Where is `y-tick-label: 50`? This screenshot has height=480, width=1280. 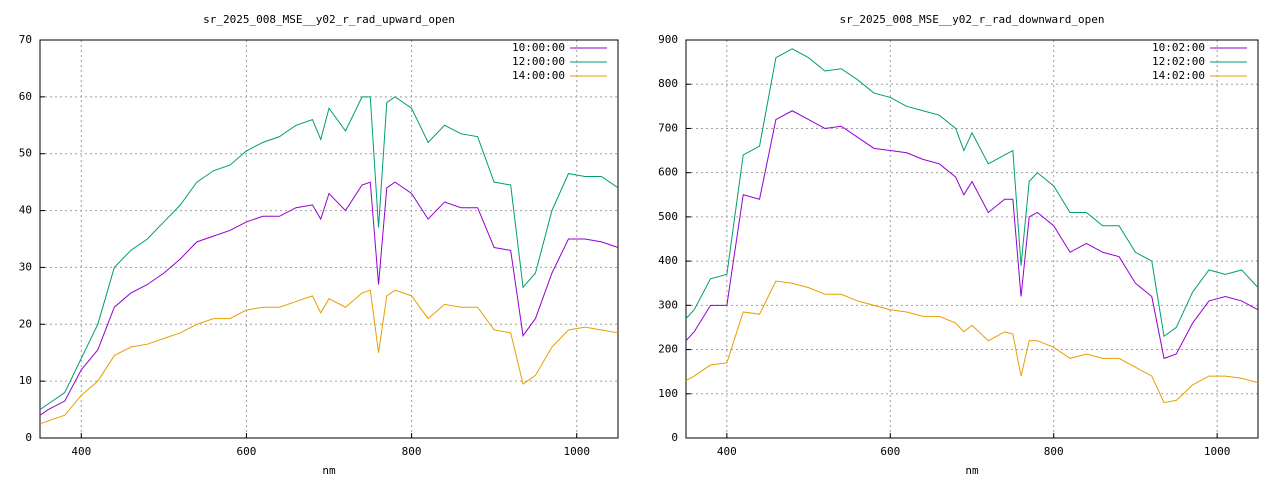
y-tick-label: 50 is located at coordinates (25, 153).